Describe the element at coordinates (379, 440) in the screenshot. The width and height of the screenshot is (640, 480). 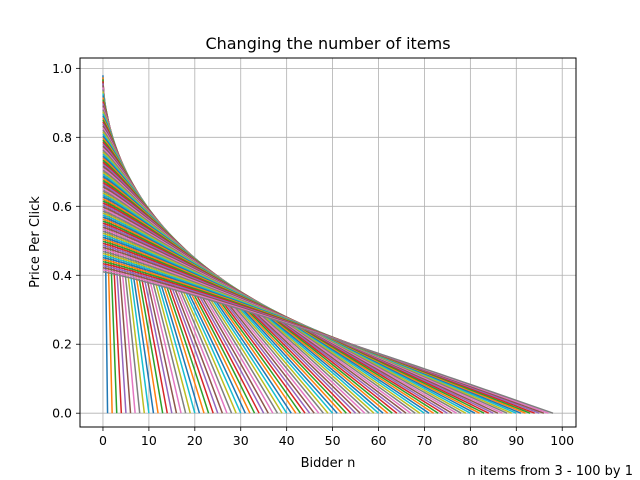
I see `x-tick-label: 60` at that location.